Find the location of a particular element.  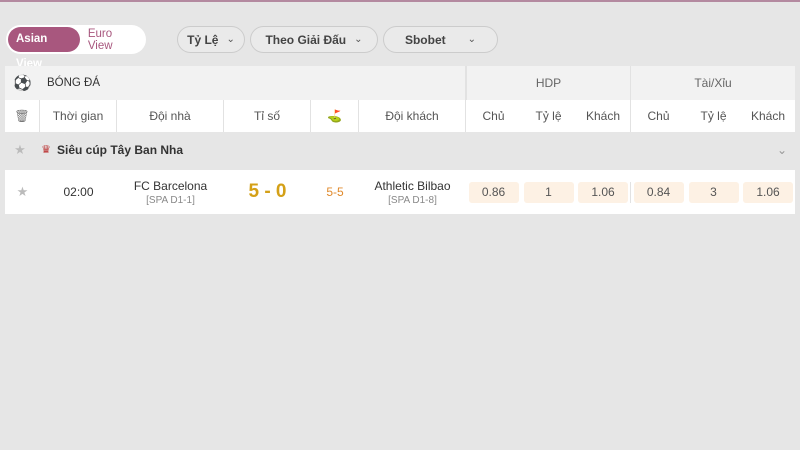

top-border is located at coordinates (400, 1).